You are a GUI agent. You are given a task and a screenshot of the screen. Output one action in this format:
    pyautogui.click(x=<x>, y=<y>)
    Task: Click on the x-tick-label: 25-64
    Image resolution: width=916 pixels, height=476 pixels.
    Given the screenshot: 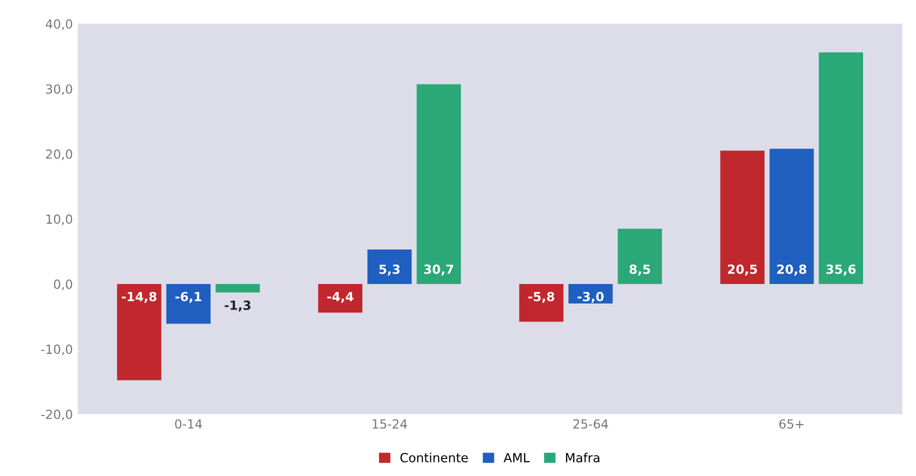 What is the action you would take?
    pyautogui.click(x=590, y=424)
    